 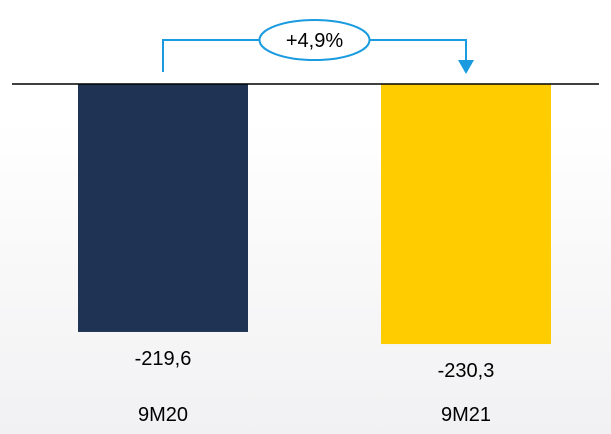 I want to click on category-label-9m20: 9M20, so click(x=163, y=415).